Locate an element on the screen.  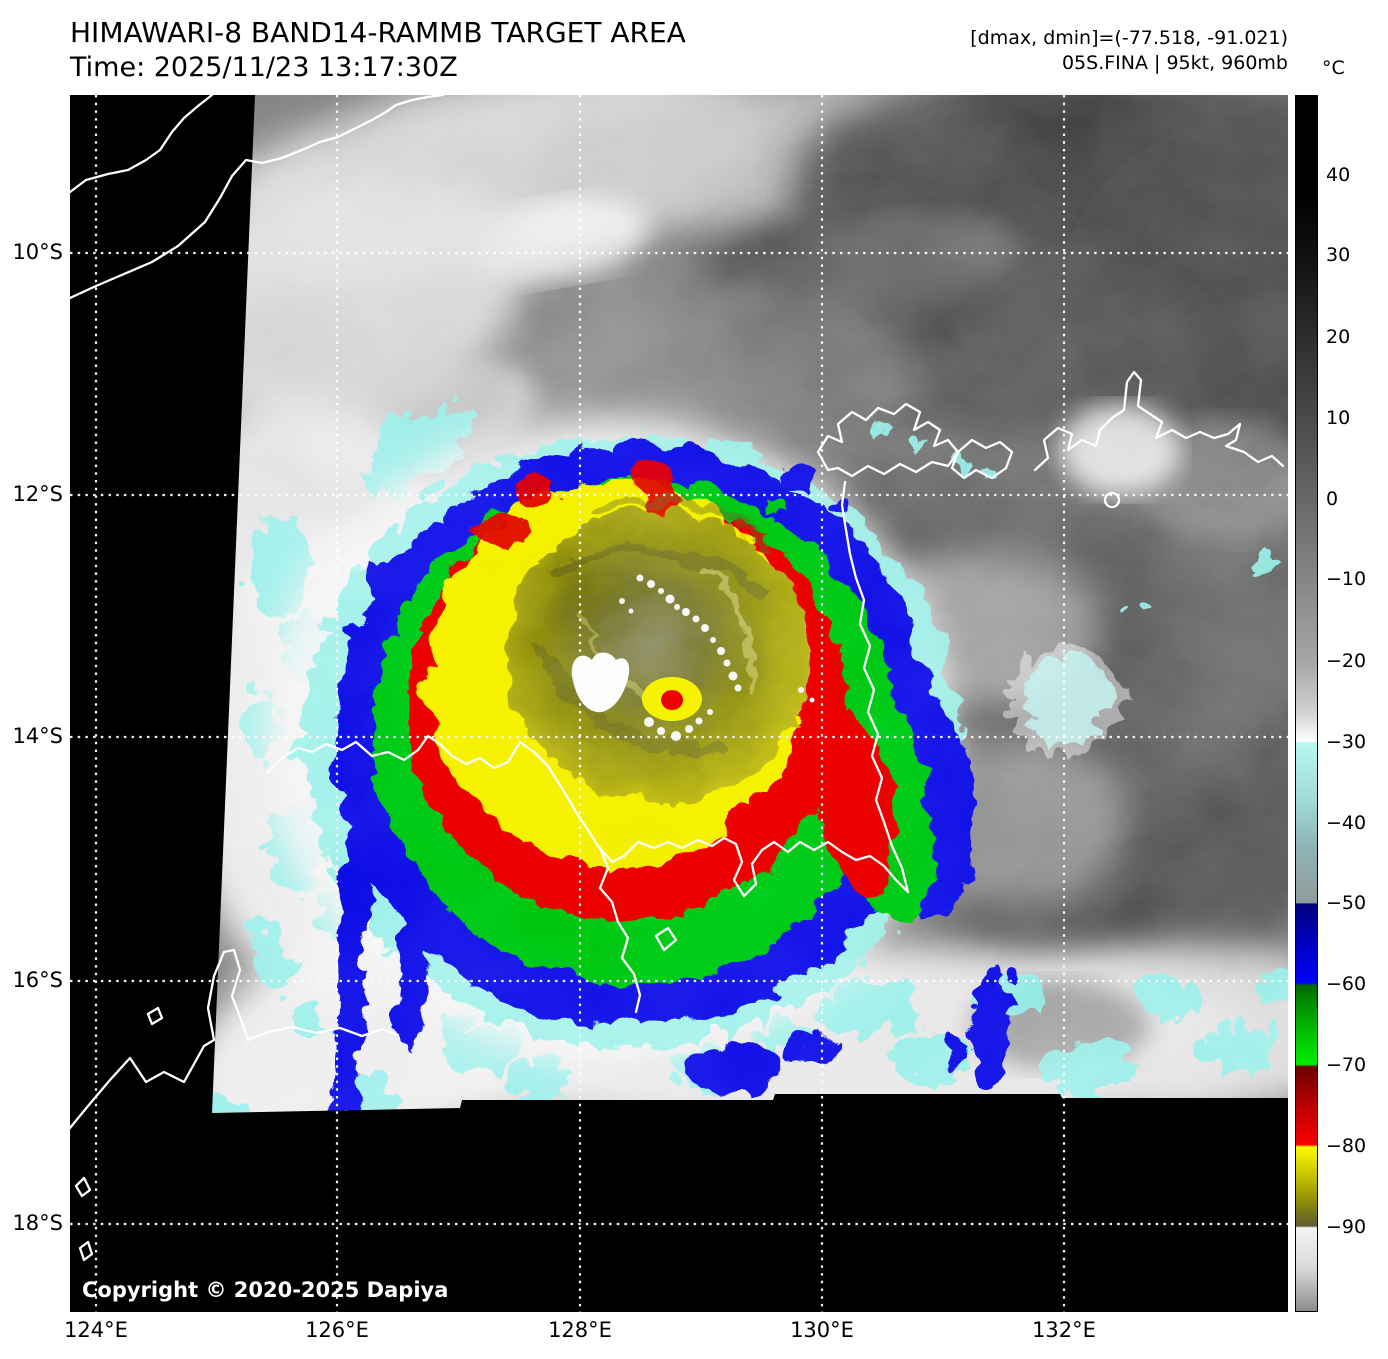
colorbar-tick-m80: −80 is located at coordinates (1346, 1146).